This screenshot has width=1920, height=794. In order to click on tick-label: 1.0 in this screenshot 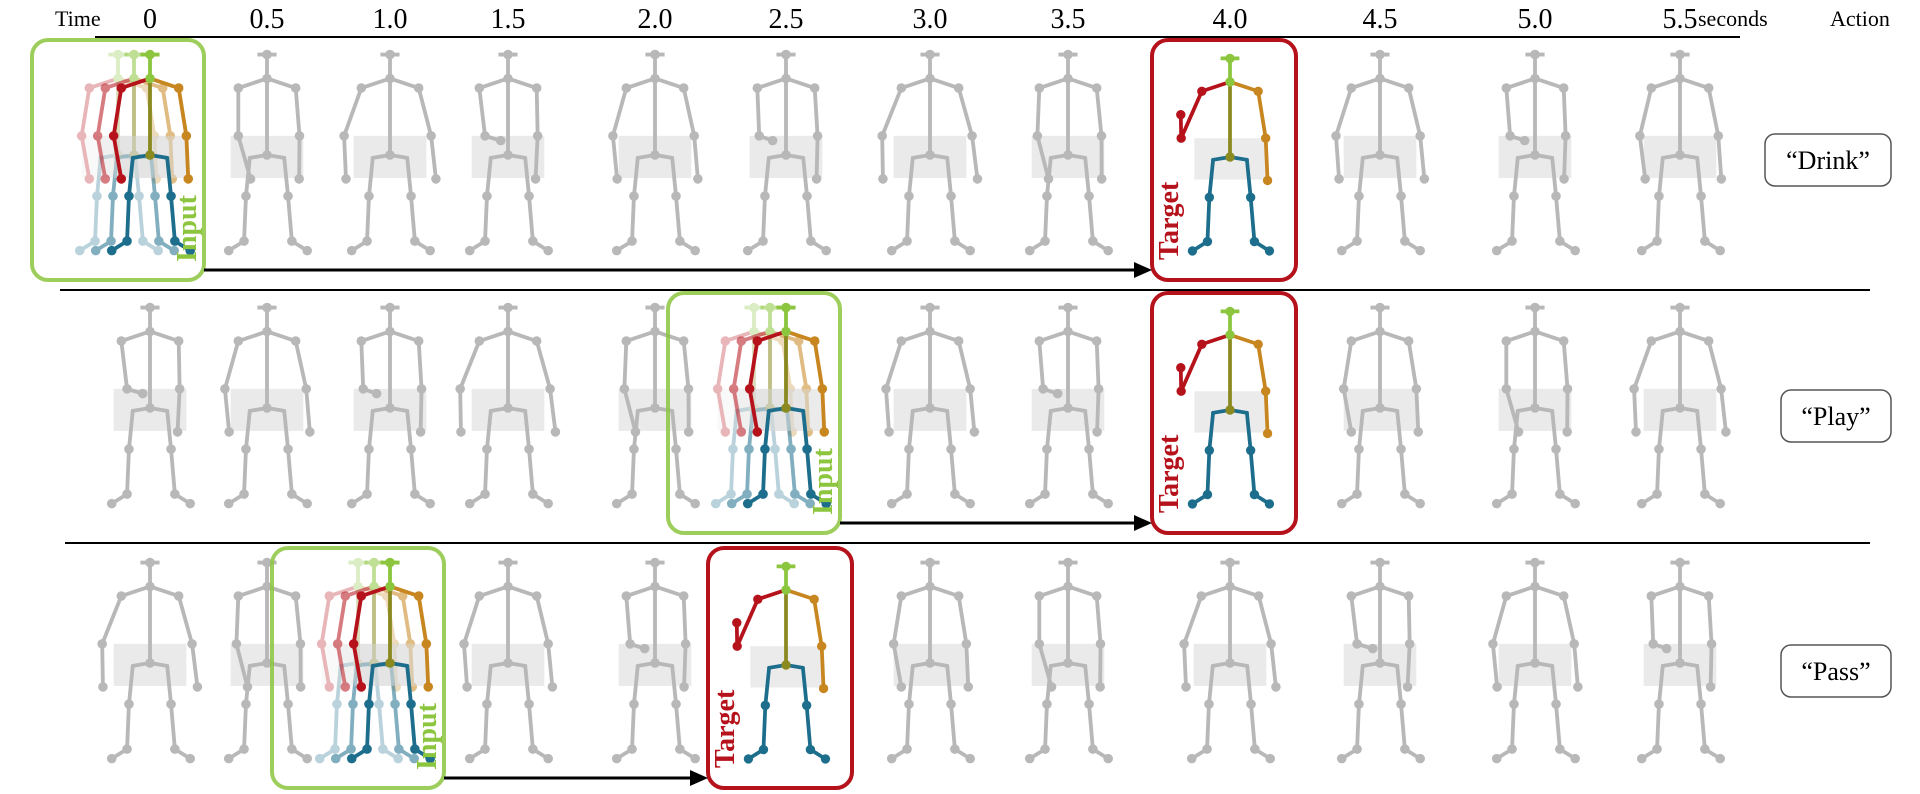, I will do `click(390, 19)`.